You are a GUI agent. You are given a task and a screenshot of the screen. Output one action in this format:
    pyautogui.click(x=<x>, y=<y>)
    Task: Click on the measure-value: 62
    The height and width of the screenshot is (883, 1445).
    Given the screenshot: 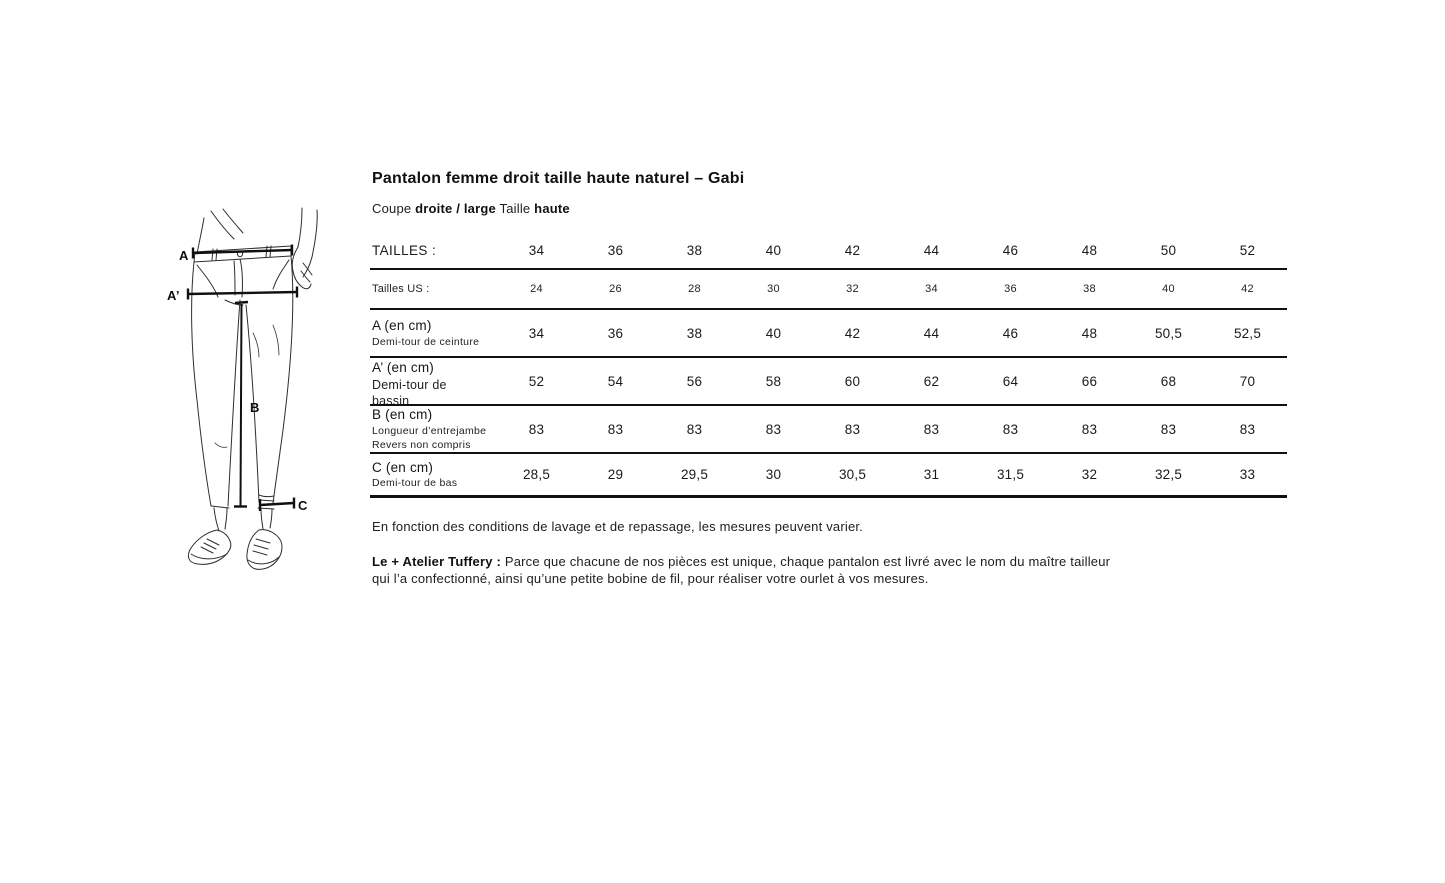 What is the action you would take?
    pyautogui.click(x=931, y=381)
    